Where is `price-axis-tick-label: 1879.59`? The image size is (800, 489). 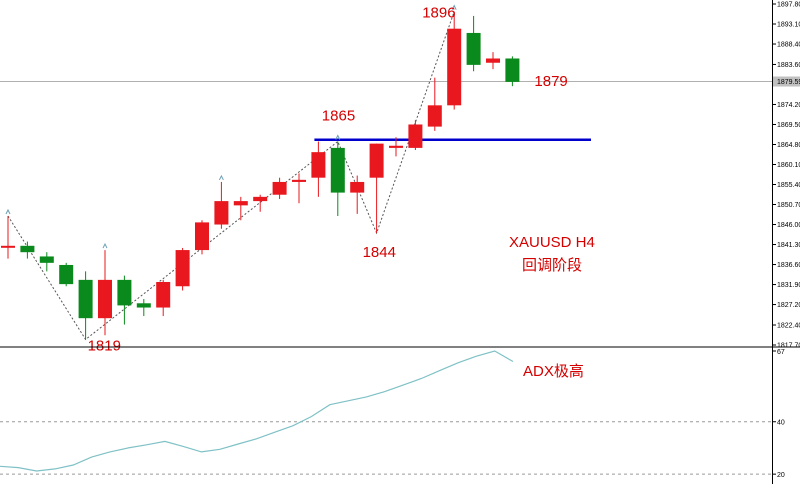
price-axis-tick-label: 1879.59 is located at coordinates (788, 82).